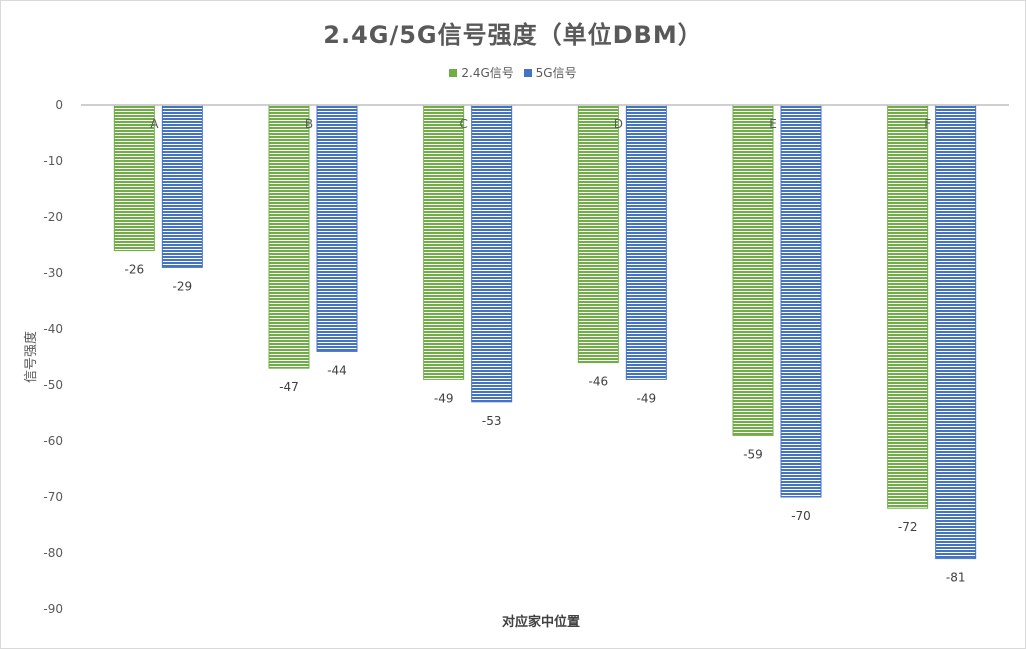 The image size is (1026, 649). I want to click on category-label: A, so click(154, 124).